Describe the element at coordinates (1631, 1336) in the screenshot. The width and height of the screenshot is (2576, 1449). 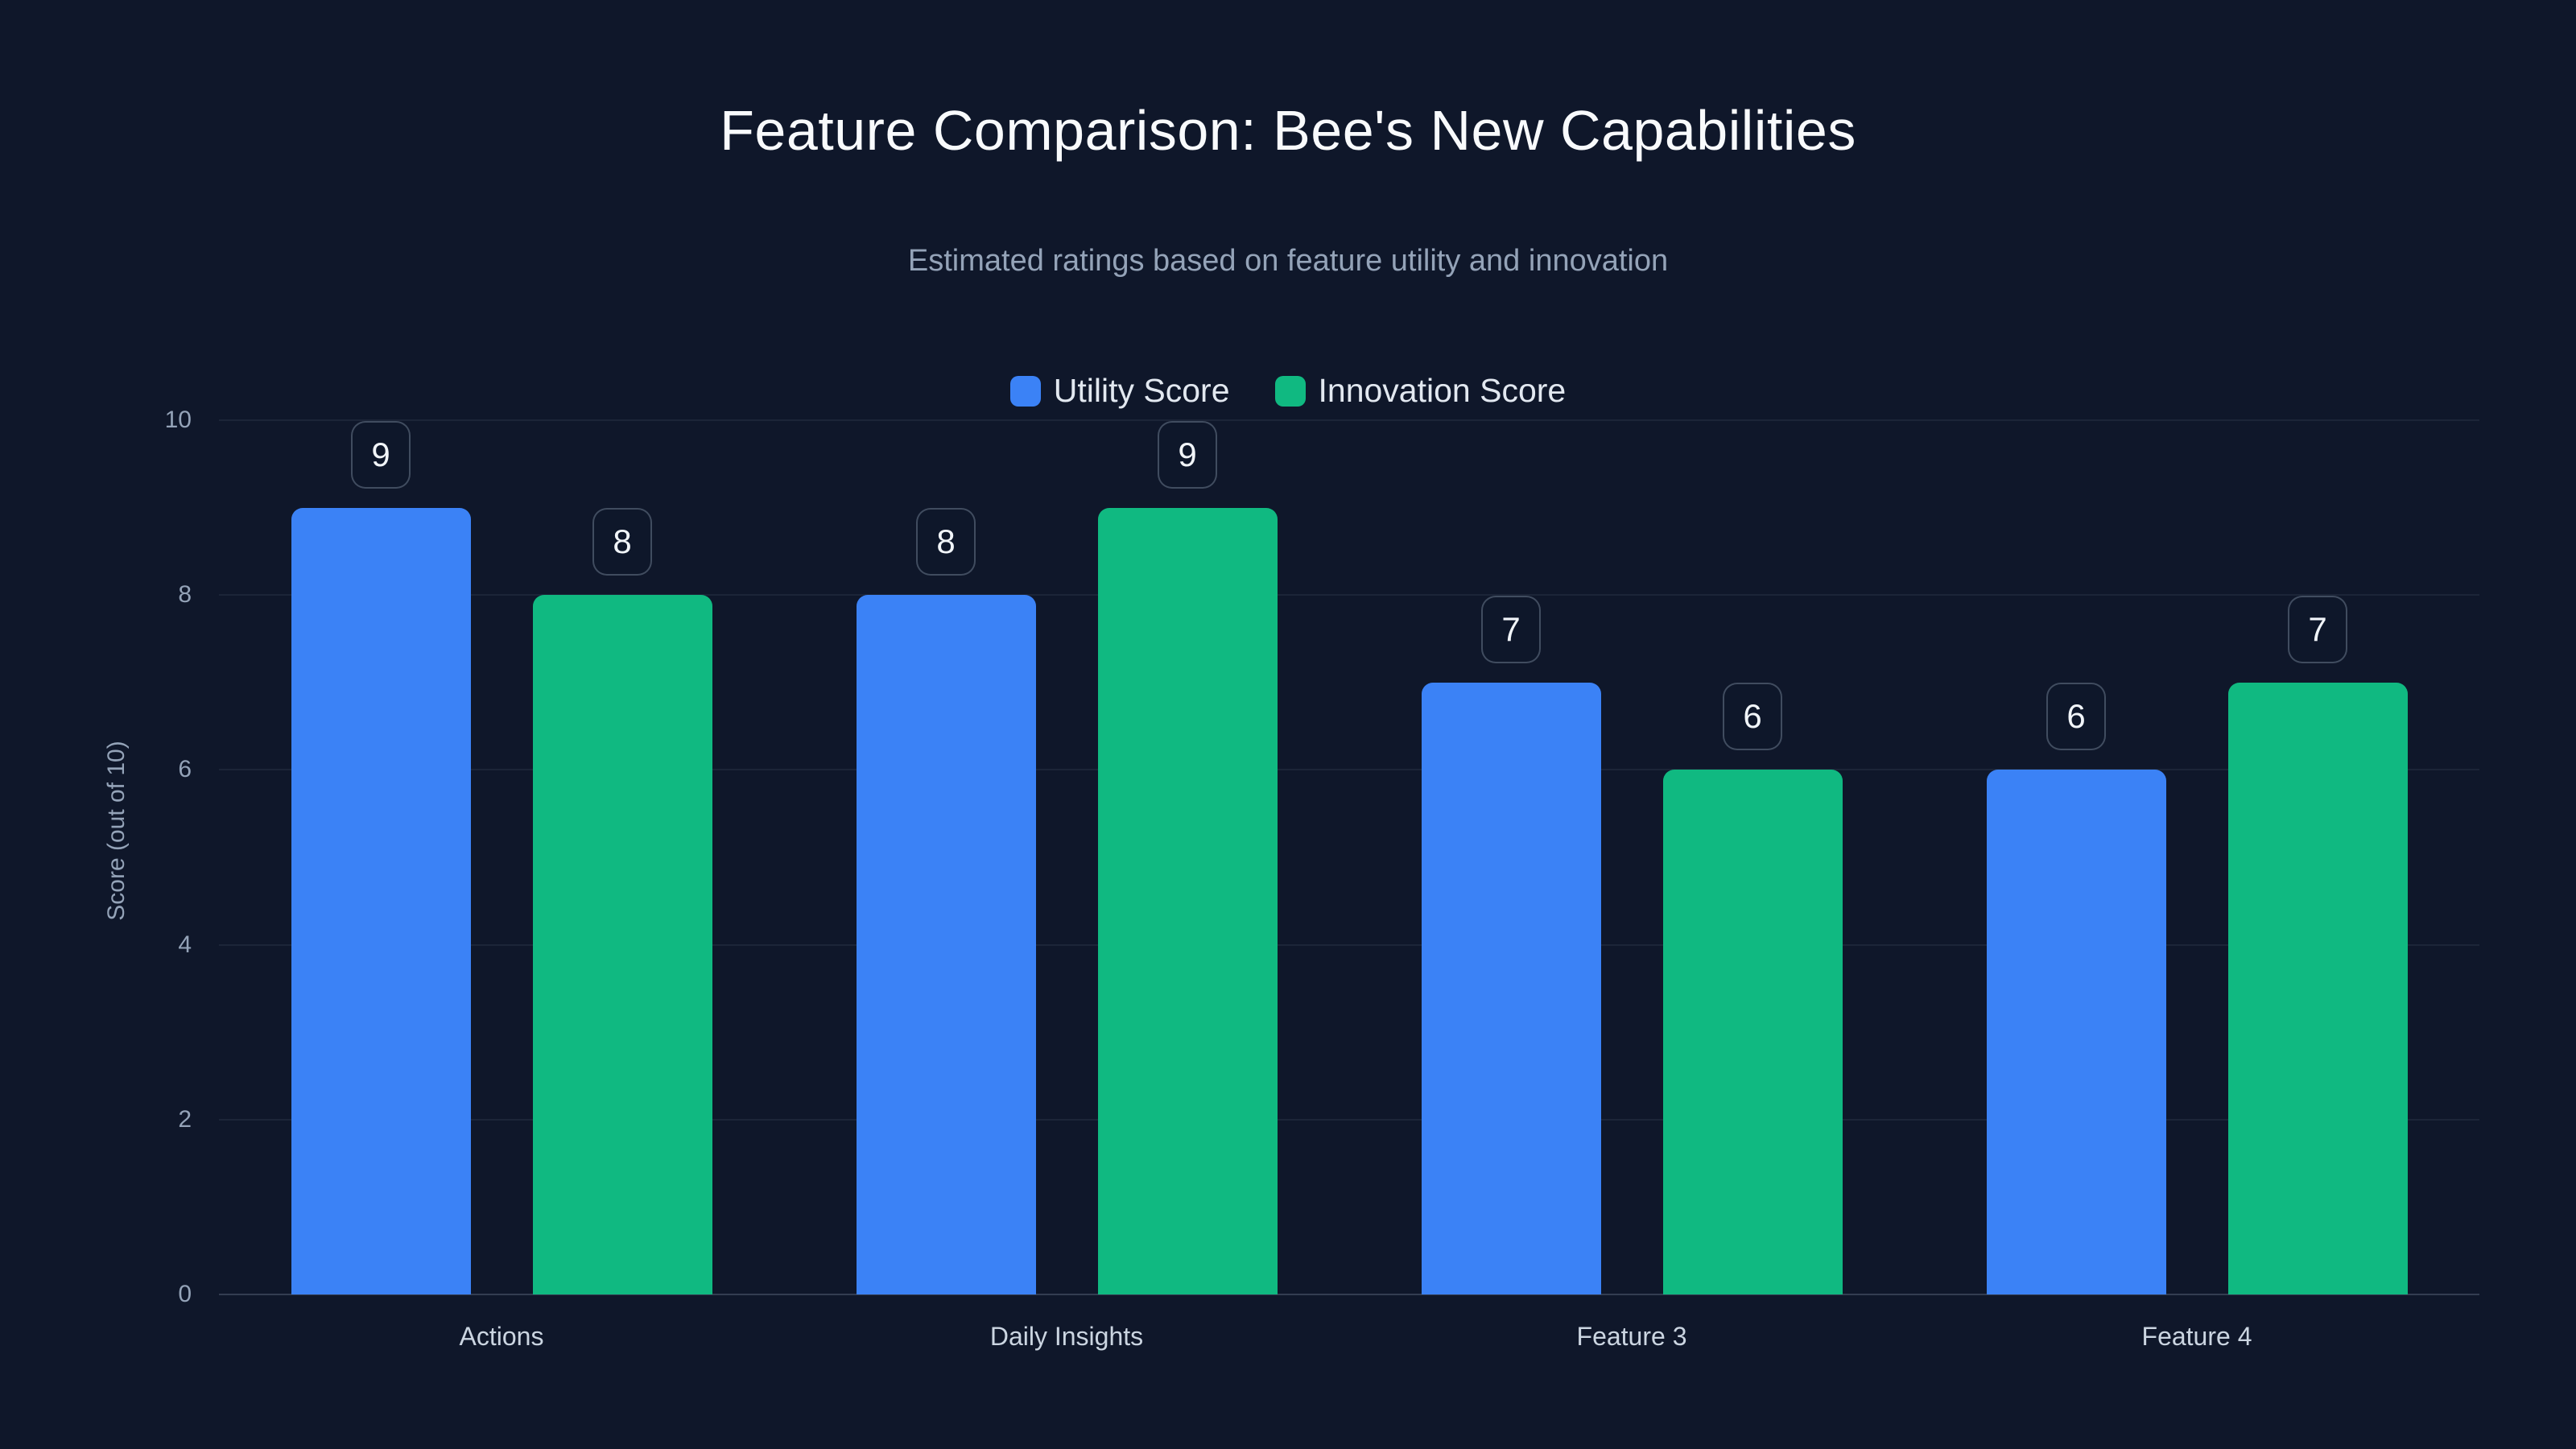
I see `x-axis-category-label: Feature 3` at that location.